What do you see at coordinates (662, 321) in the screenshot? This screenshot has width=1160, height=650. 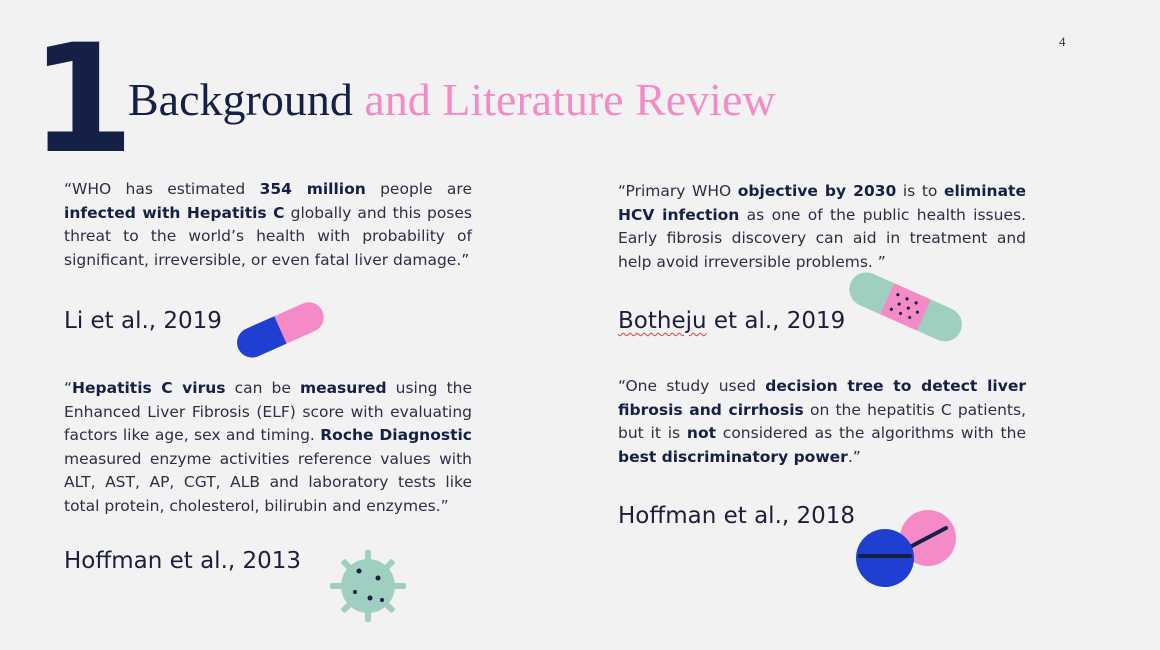 I see `citation-author-botheju: Botheju` at bounding box center [662, 321].